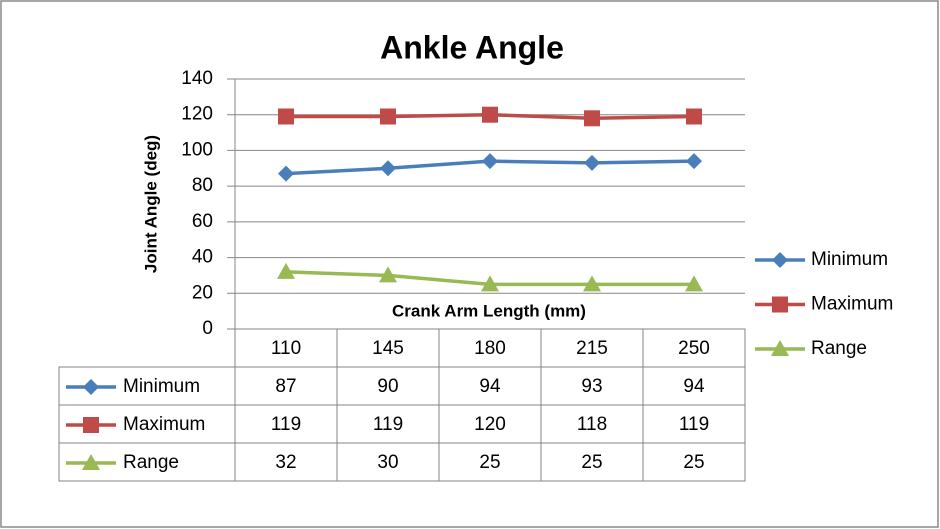 Image resolution: width=940 pixels, height=529 pixels. Describe the element at coordinates (202, 292) in the screenshot. I see `y-tick-label: 20` at that location.